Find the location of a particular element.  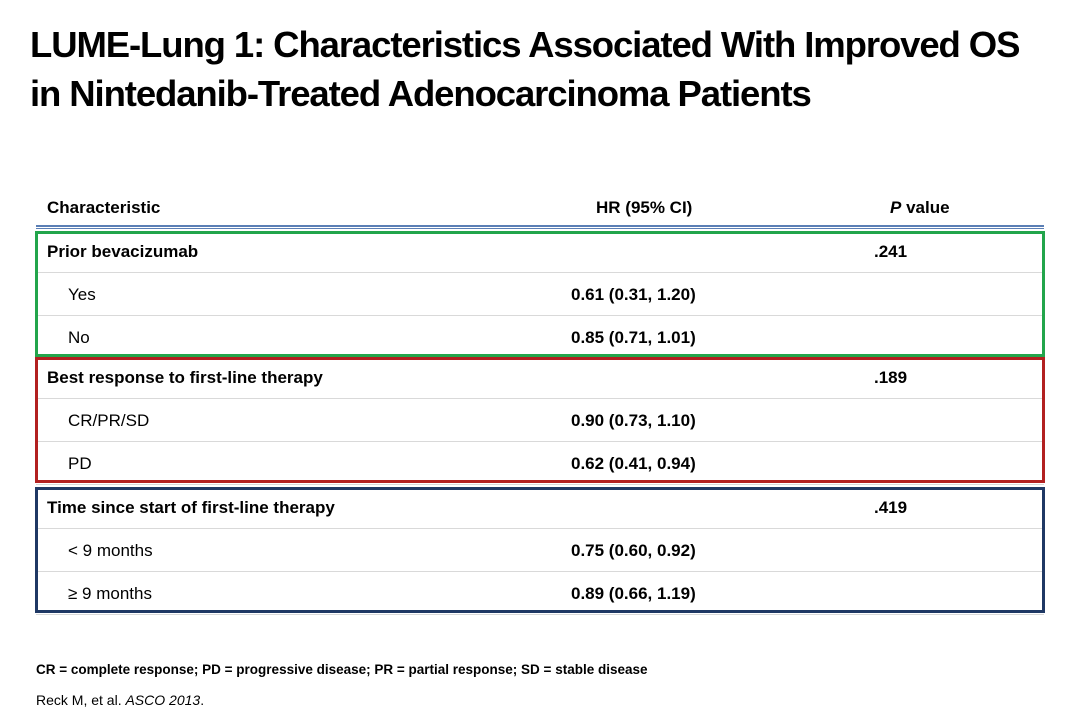

header-rule-thin is located at coordinates (540, 228).